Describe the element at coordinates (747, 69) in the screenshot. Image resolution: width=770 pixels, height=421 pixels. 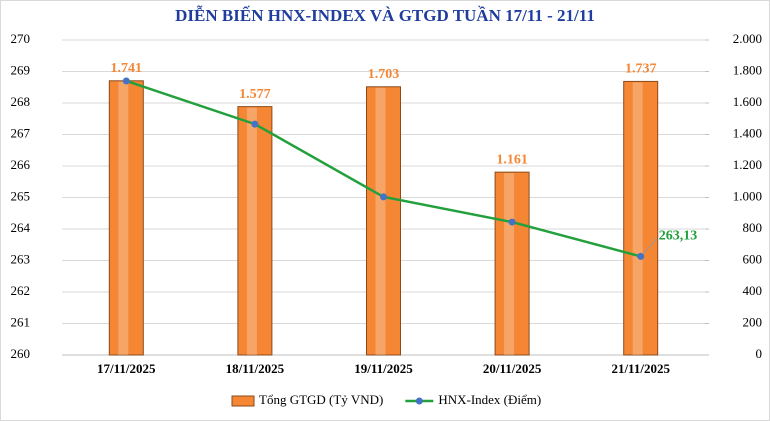
I see `y2-tick-label: 1.800` at that location.